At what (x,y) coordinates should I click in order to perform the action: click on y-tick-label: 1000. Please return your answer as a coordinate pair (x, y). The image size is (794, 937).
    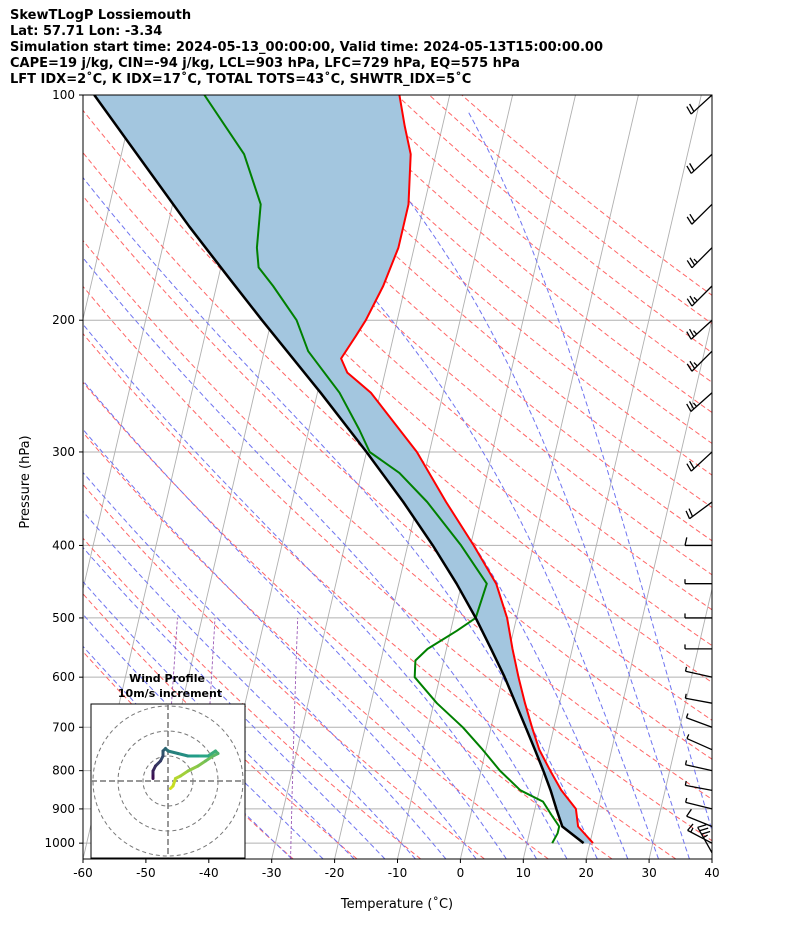
    Looking at the image, I should click on (59, 843).